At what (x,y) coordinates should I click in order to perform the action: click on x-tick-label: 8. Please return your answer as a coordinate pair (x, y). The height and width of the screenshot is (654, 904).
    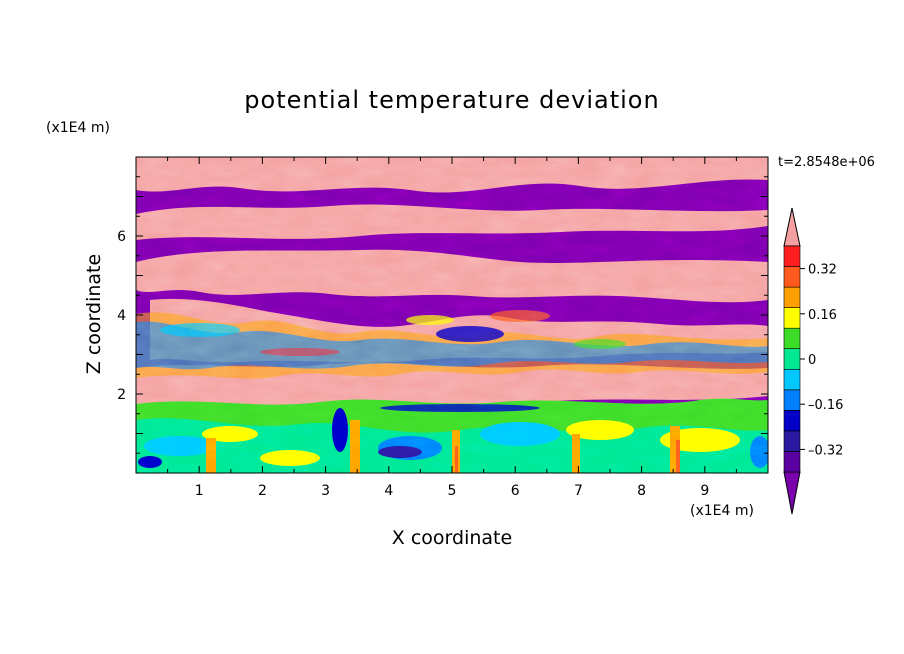
    Looking at the image, I should click on (641, 491).